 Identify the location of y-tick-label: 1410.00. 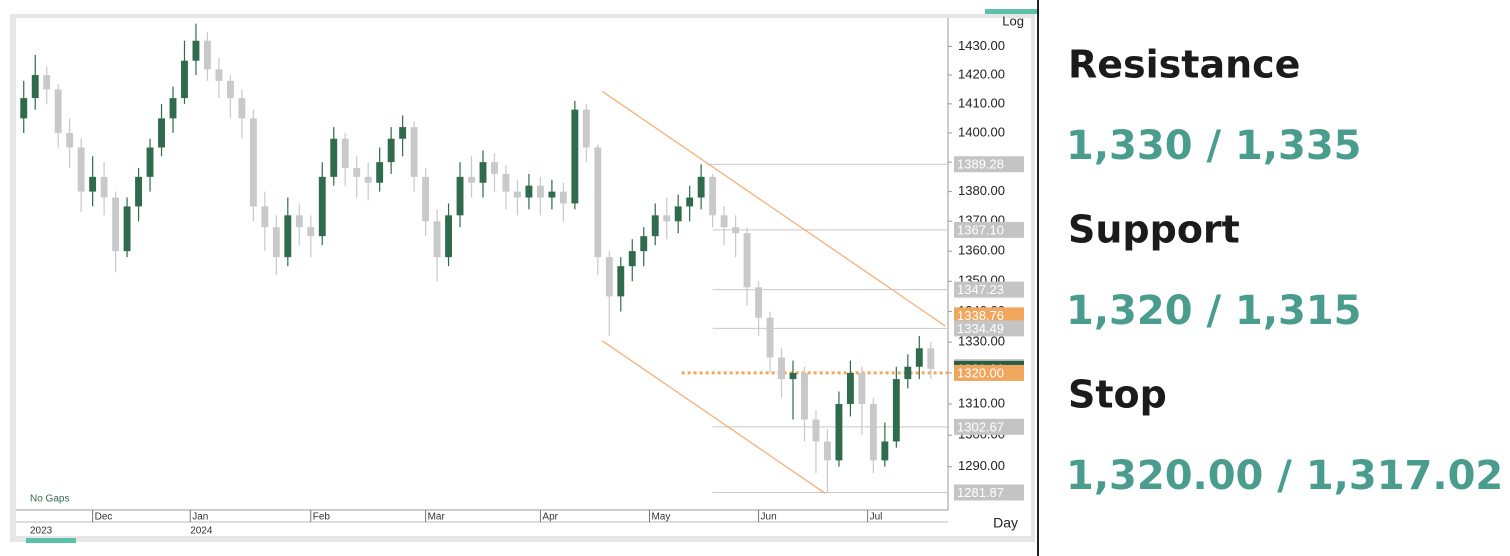
(981, 102).